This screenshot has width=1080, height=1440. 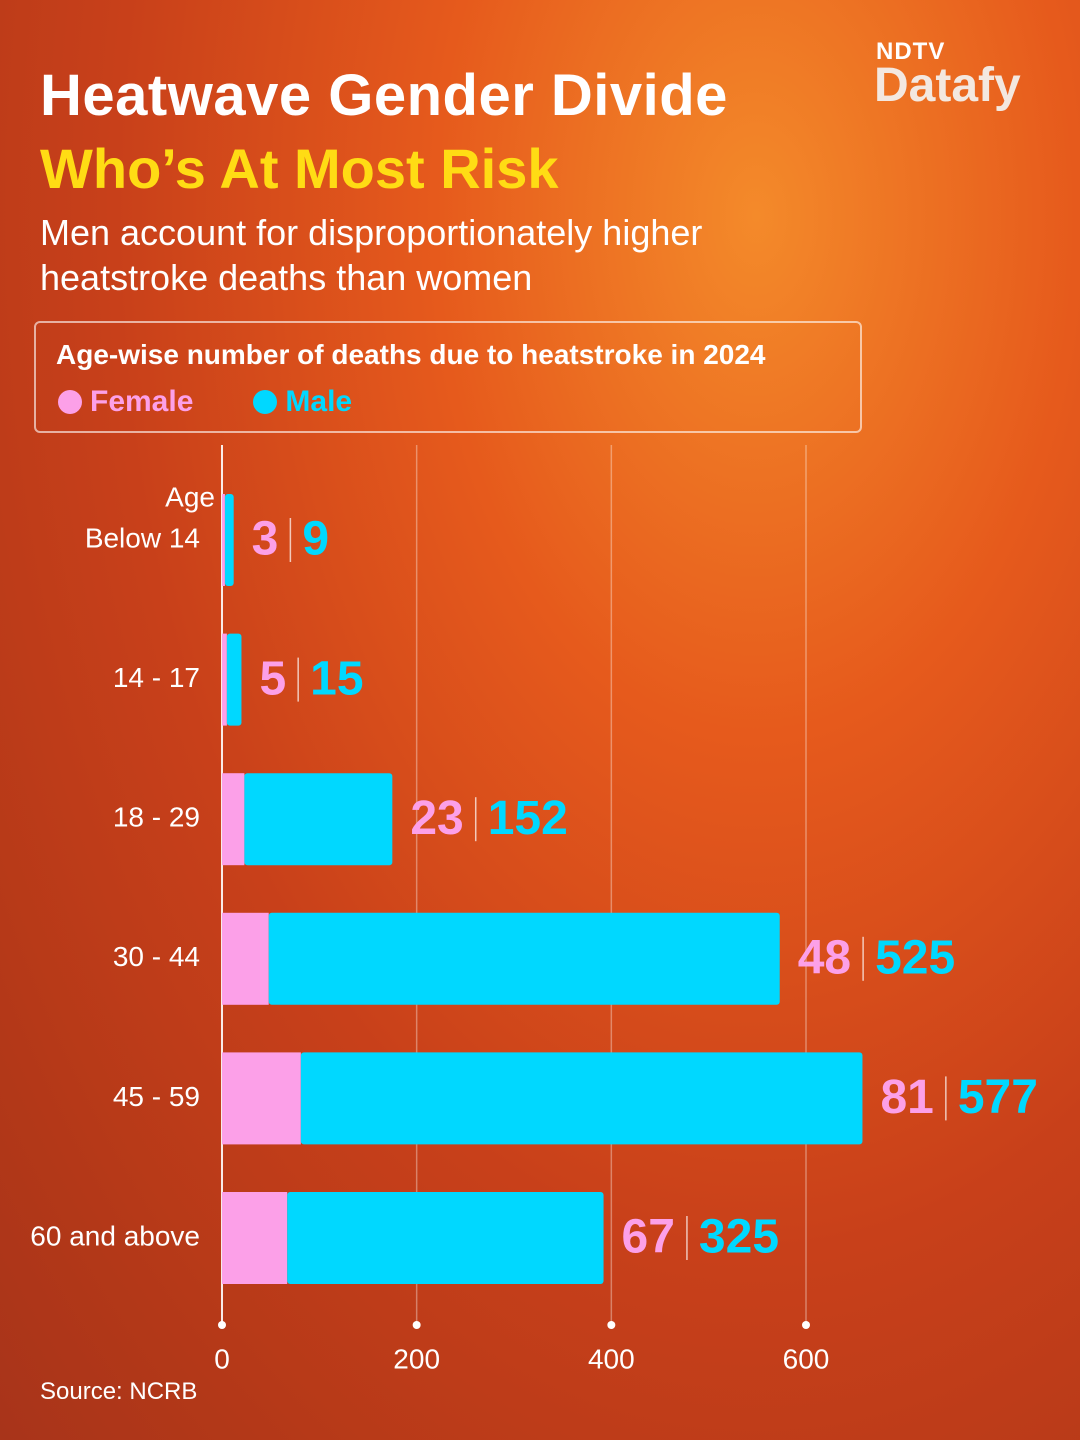 I want to click on value-label: 3, so click(x=265, y=539).